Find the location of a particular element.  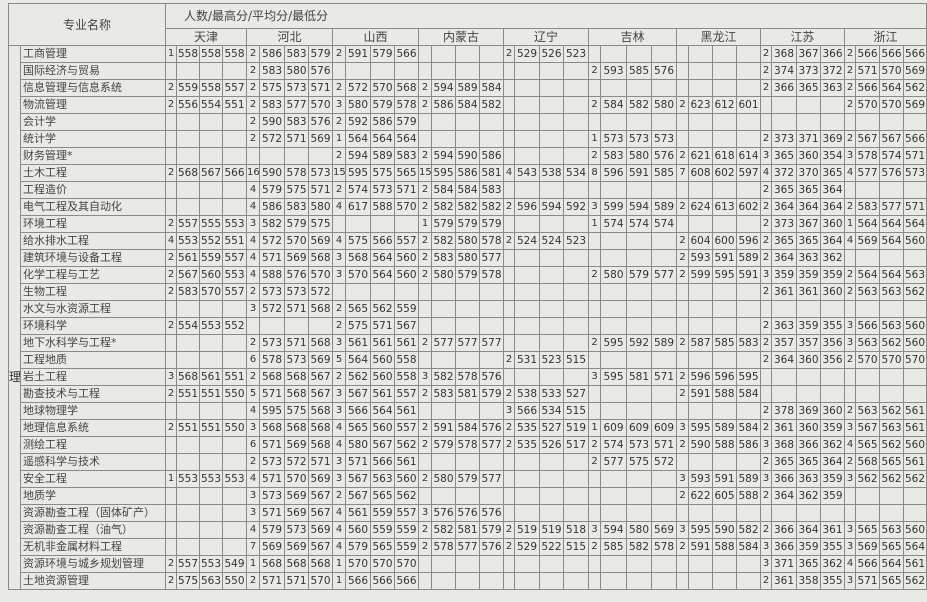

province-header: 山西 is located at coordinates (376, 37).